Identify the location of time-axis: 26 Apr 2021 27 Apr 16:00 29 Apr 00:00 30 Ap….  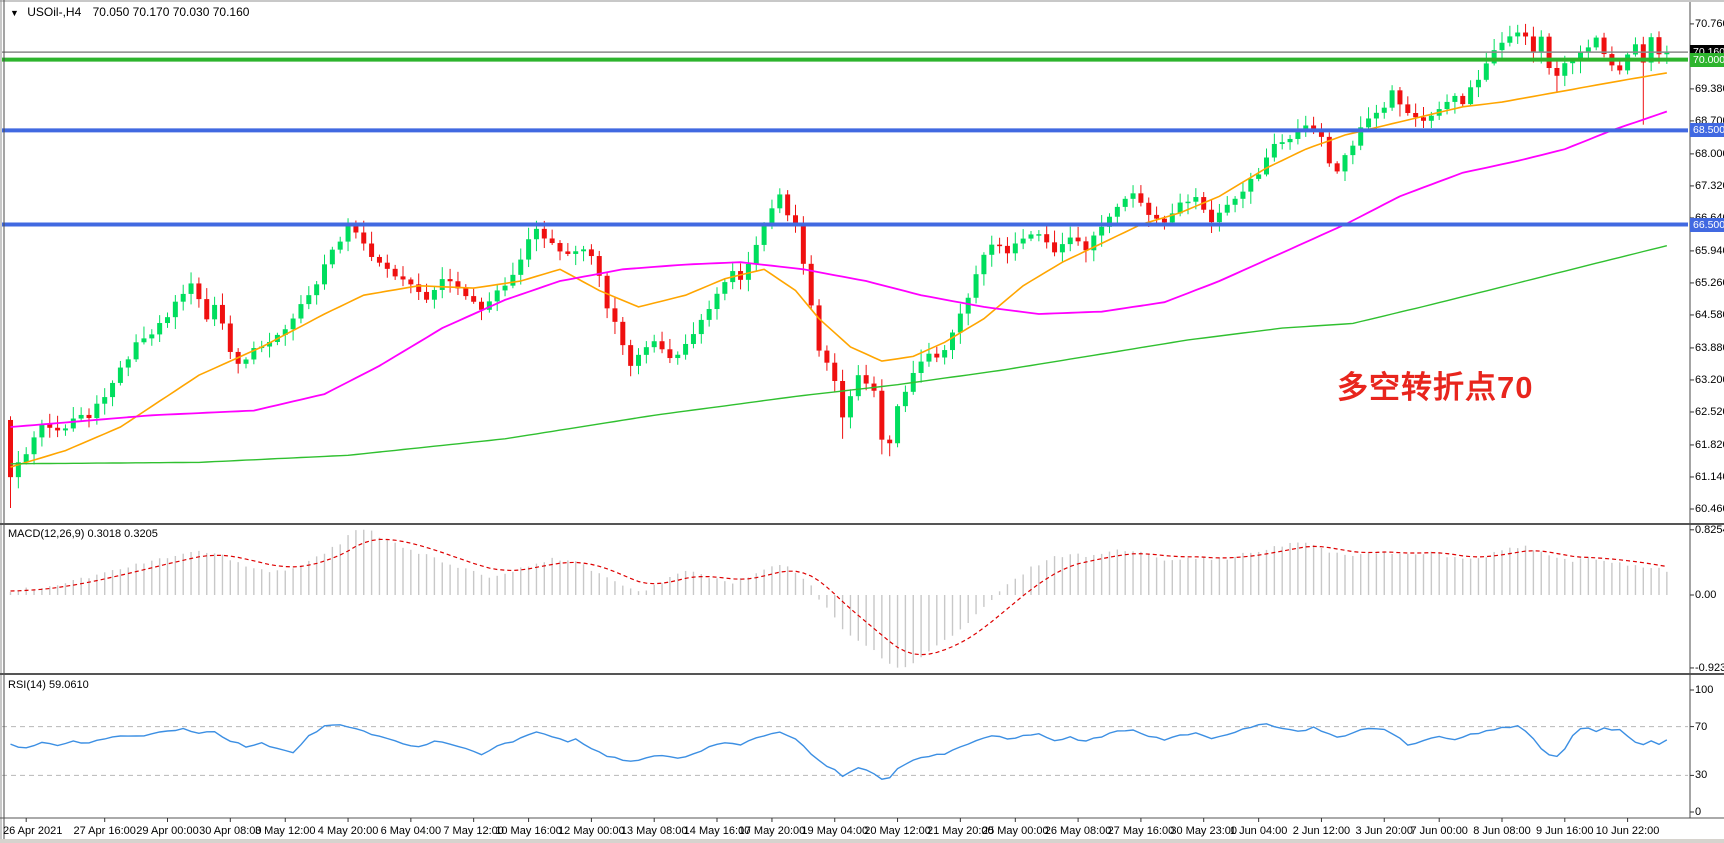
(845, 830).